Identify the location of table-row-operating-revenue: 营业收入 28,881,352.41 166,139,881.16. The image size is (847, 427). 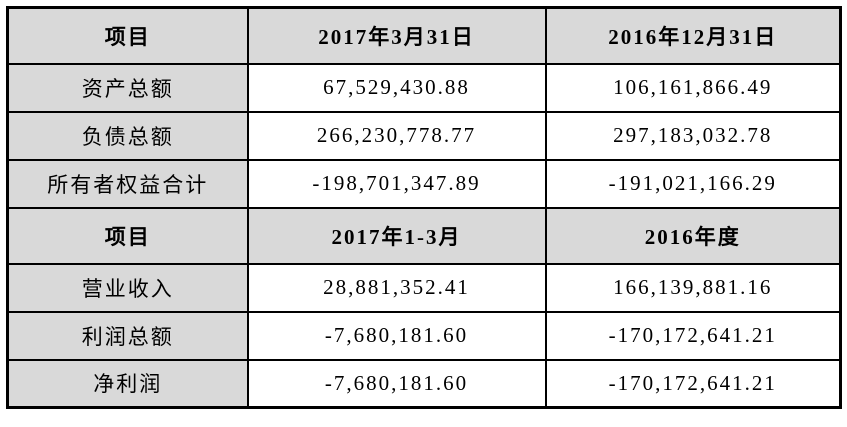
(424, 287).